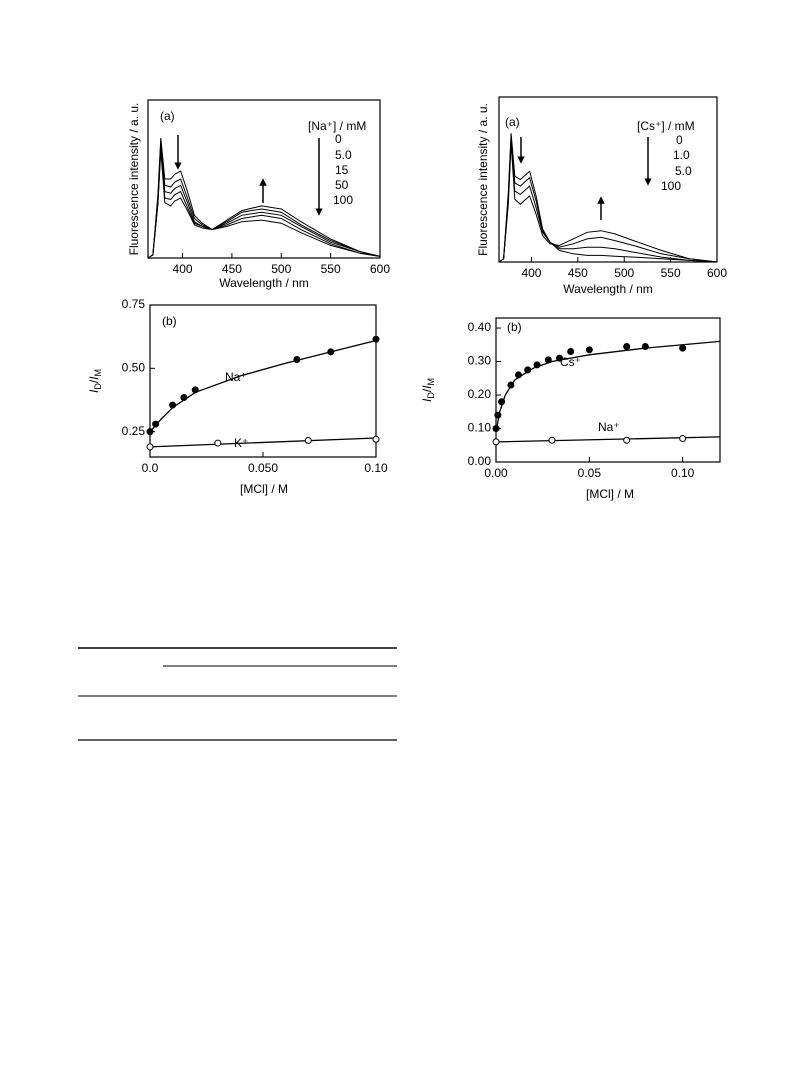 Image resolution: width=793 pixels, height=1073 pixels. What do you see at coordinates (134, 431) in the screenshot?
I see `y-tick-label: 0.25` at bounding box center [134, 431].